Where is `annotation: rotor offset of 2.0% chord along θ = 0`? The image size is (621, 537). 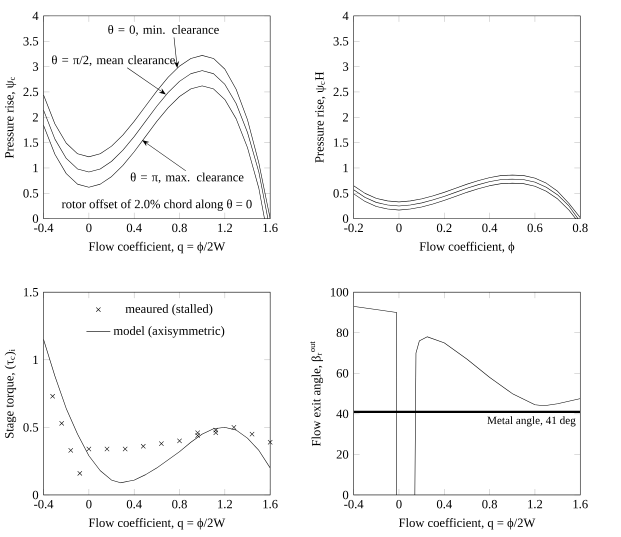 annotation: rotor offset of 2.0% chord along θ = 0 is located at coordinates (157, 205).